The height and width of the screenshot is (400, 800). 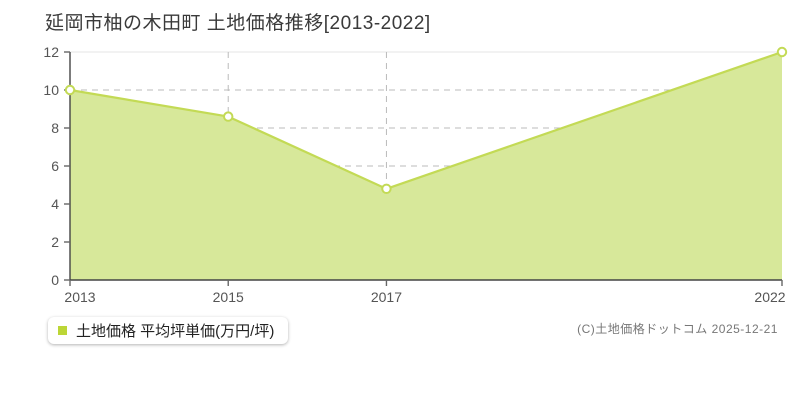 What do you see at coordinates (175, 331) in the screenshot?
I see `legend-label: 土地価格 平均坪単価(万円/坪)` at bounding box center [175, 331].